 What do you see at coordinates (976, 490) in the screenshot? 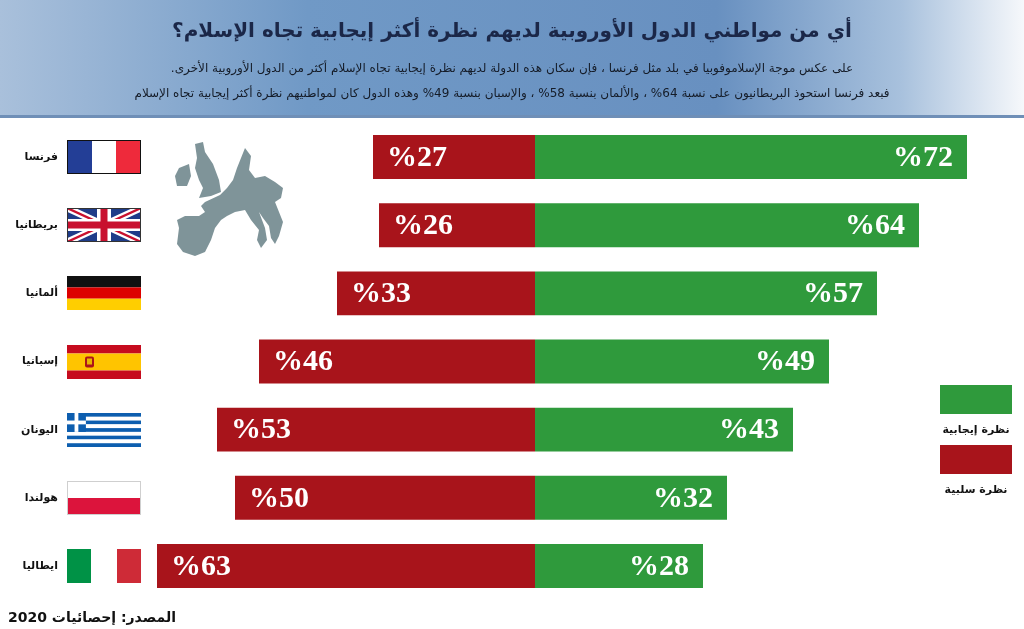
I see `text: نظرة سلبية` at bounding box center [976, 490].